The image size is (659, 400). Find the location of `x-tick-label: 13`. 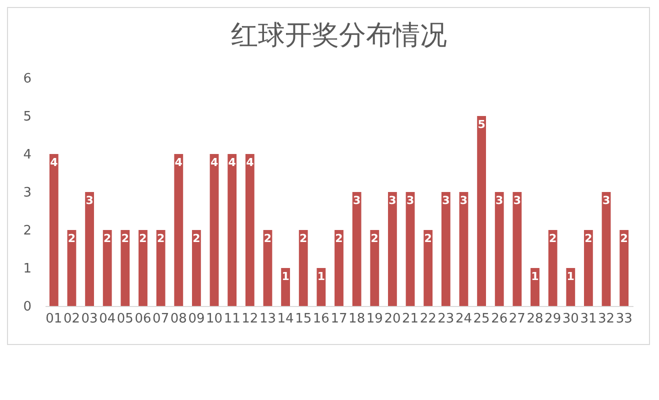

x-tick-label: 13 is located at coordinates (267, 319).